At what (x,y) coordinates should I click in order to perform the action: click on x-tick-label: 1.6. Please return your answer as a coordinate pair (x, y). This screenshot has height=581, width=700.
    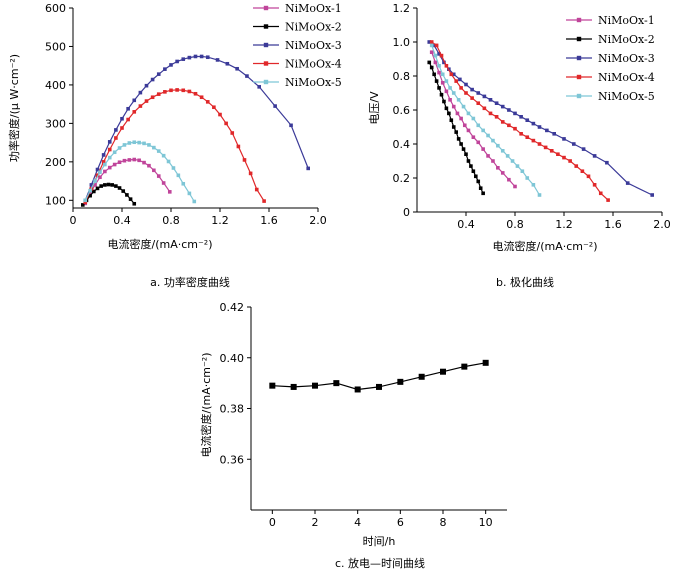
    Looking at the image, I should click on (613, 224).